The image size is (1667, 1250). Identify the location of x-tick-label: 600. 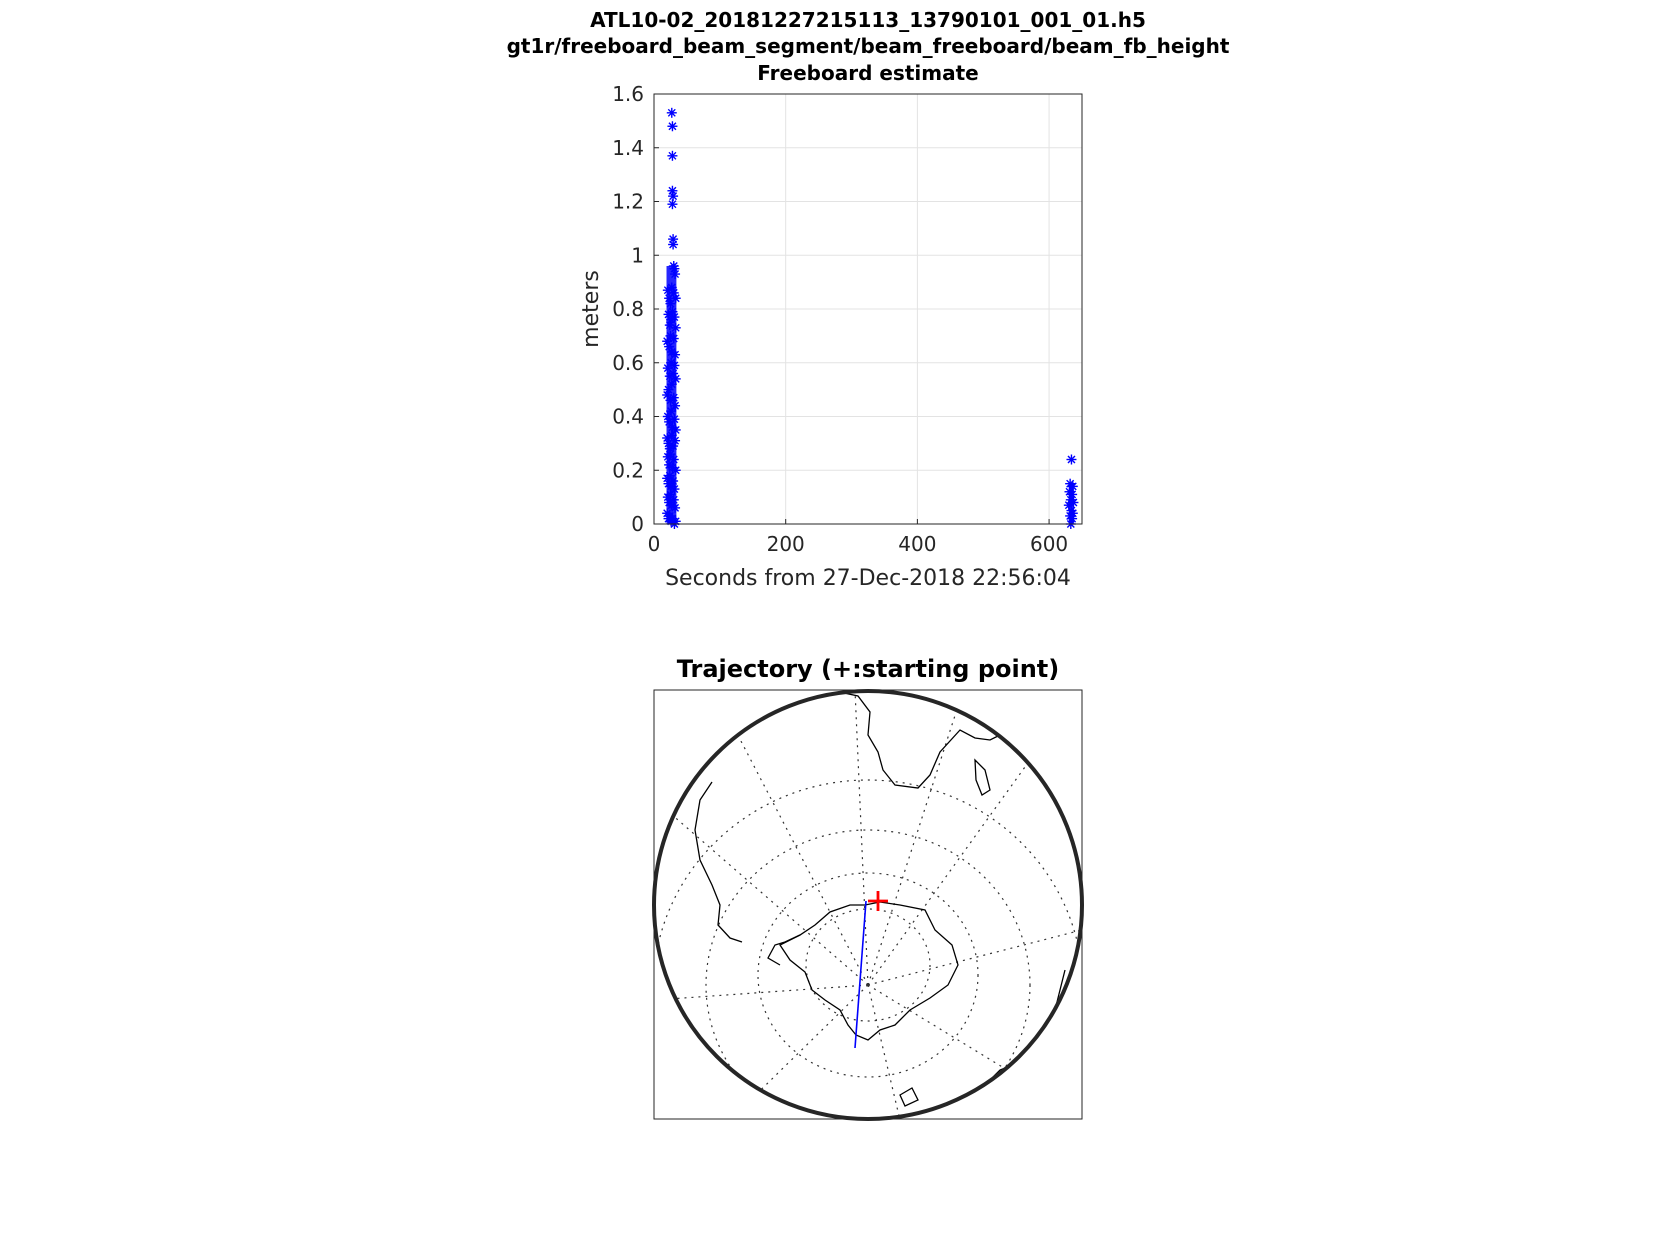
(1049, 544).